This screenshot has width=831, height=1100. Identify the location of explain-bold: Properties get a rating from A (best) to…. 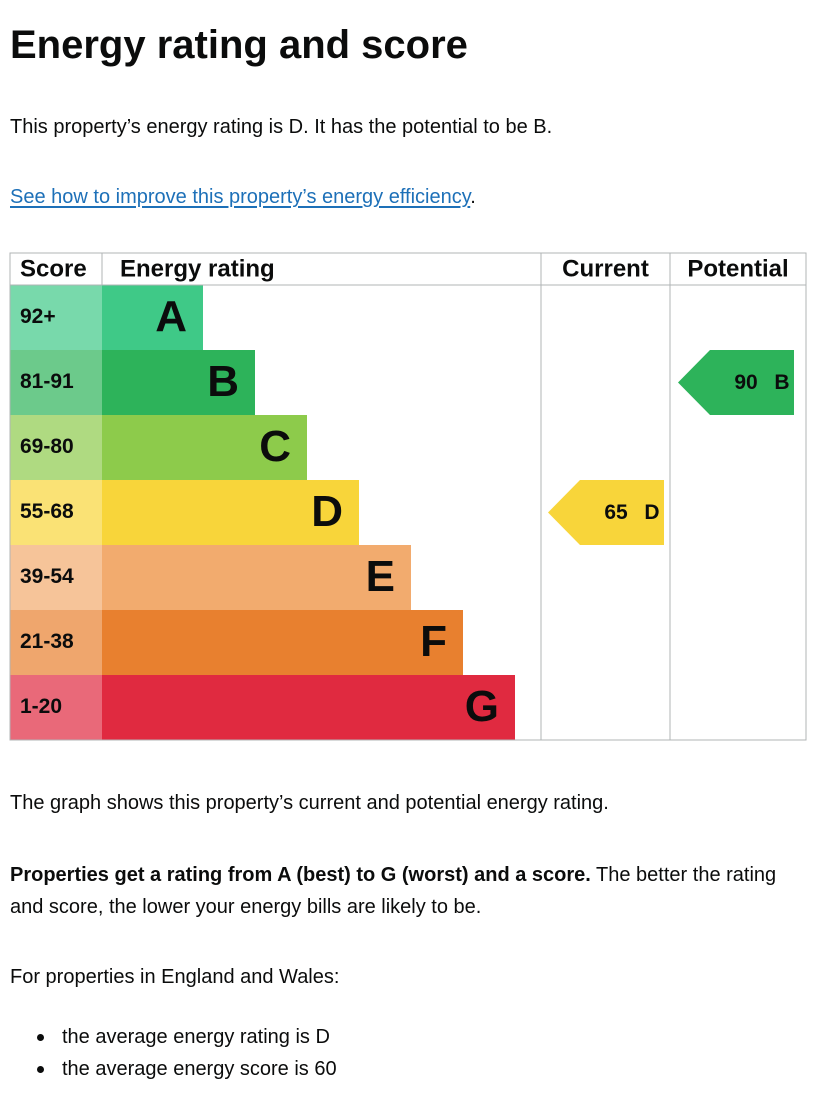
(300, 875).